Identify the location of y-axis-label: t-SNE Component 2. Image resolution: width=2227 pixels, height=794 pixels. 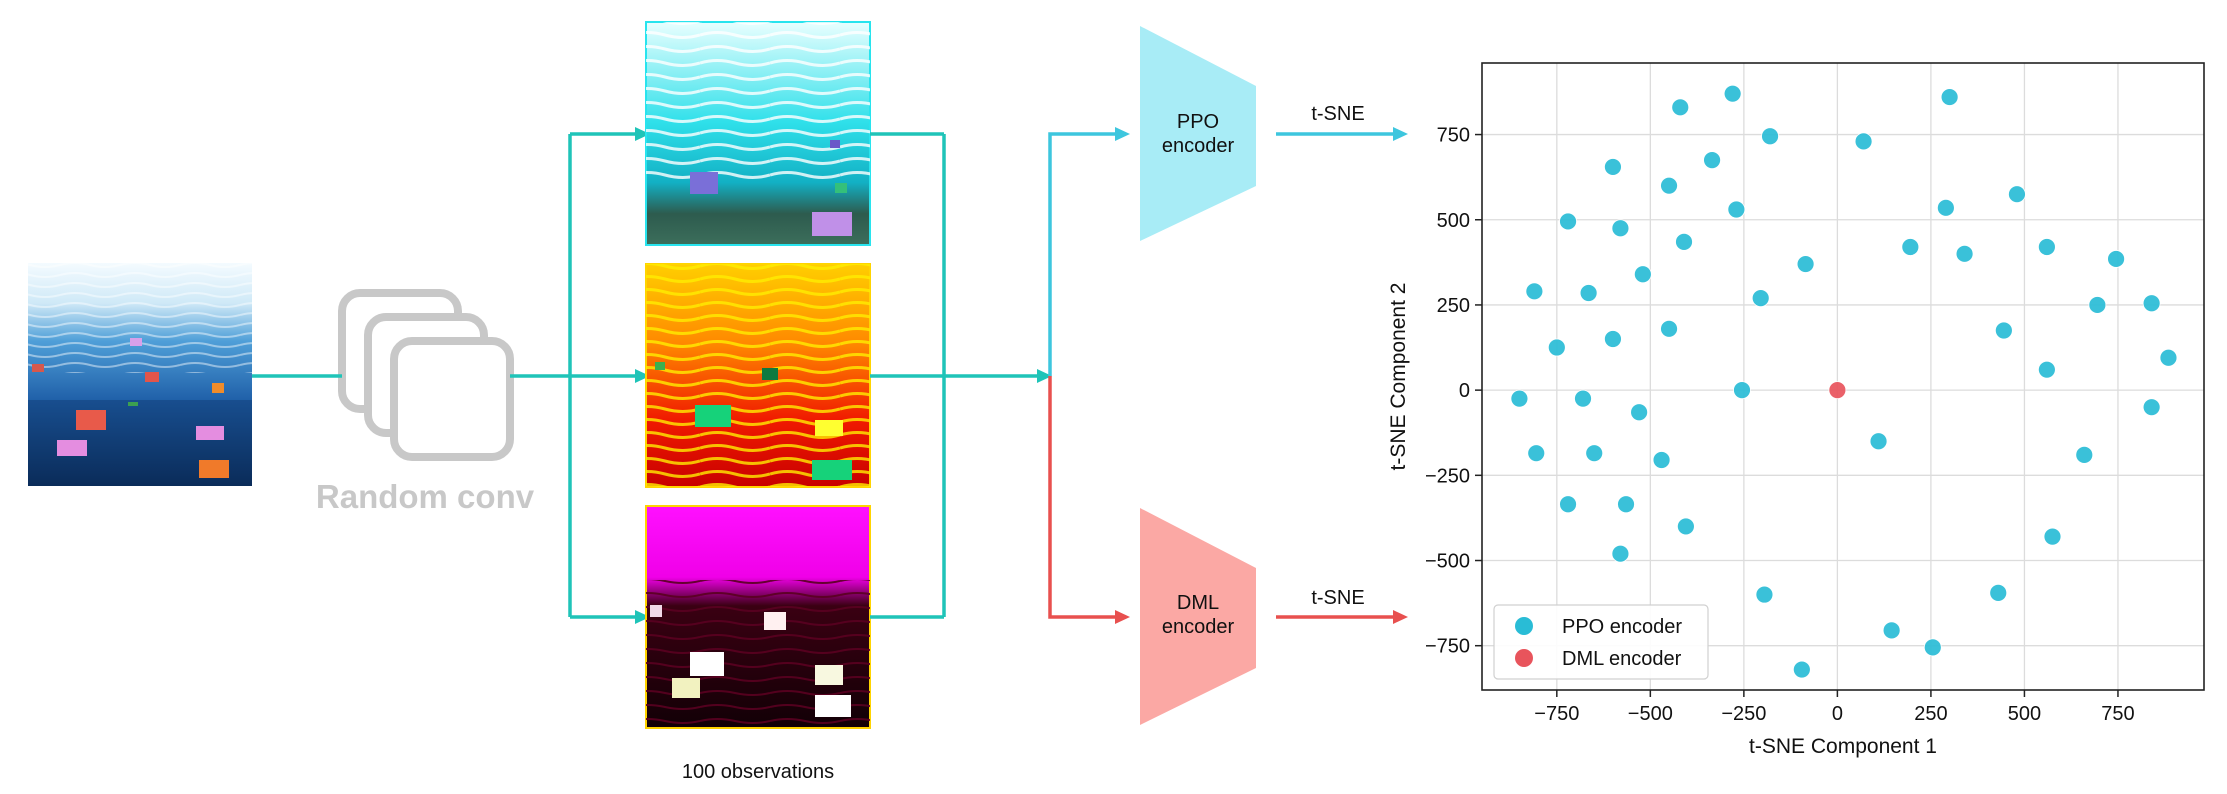
(1398, 377).